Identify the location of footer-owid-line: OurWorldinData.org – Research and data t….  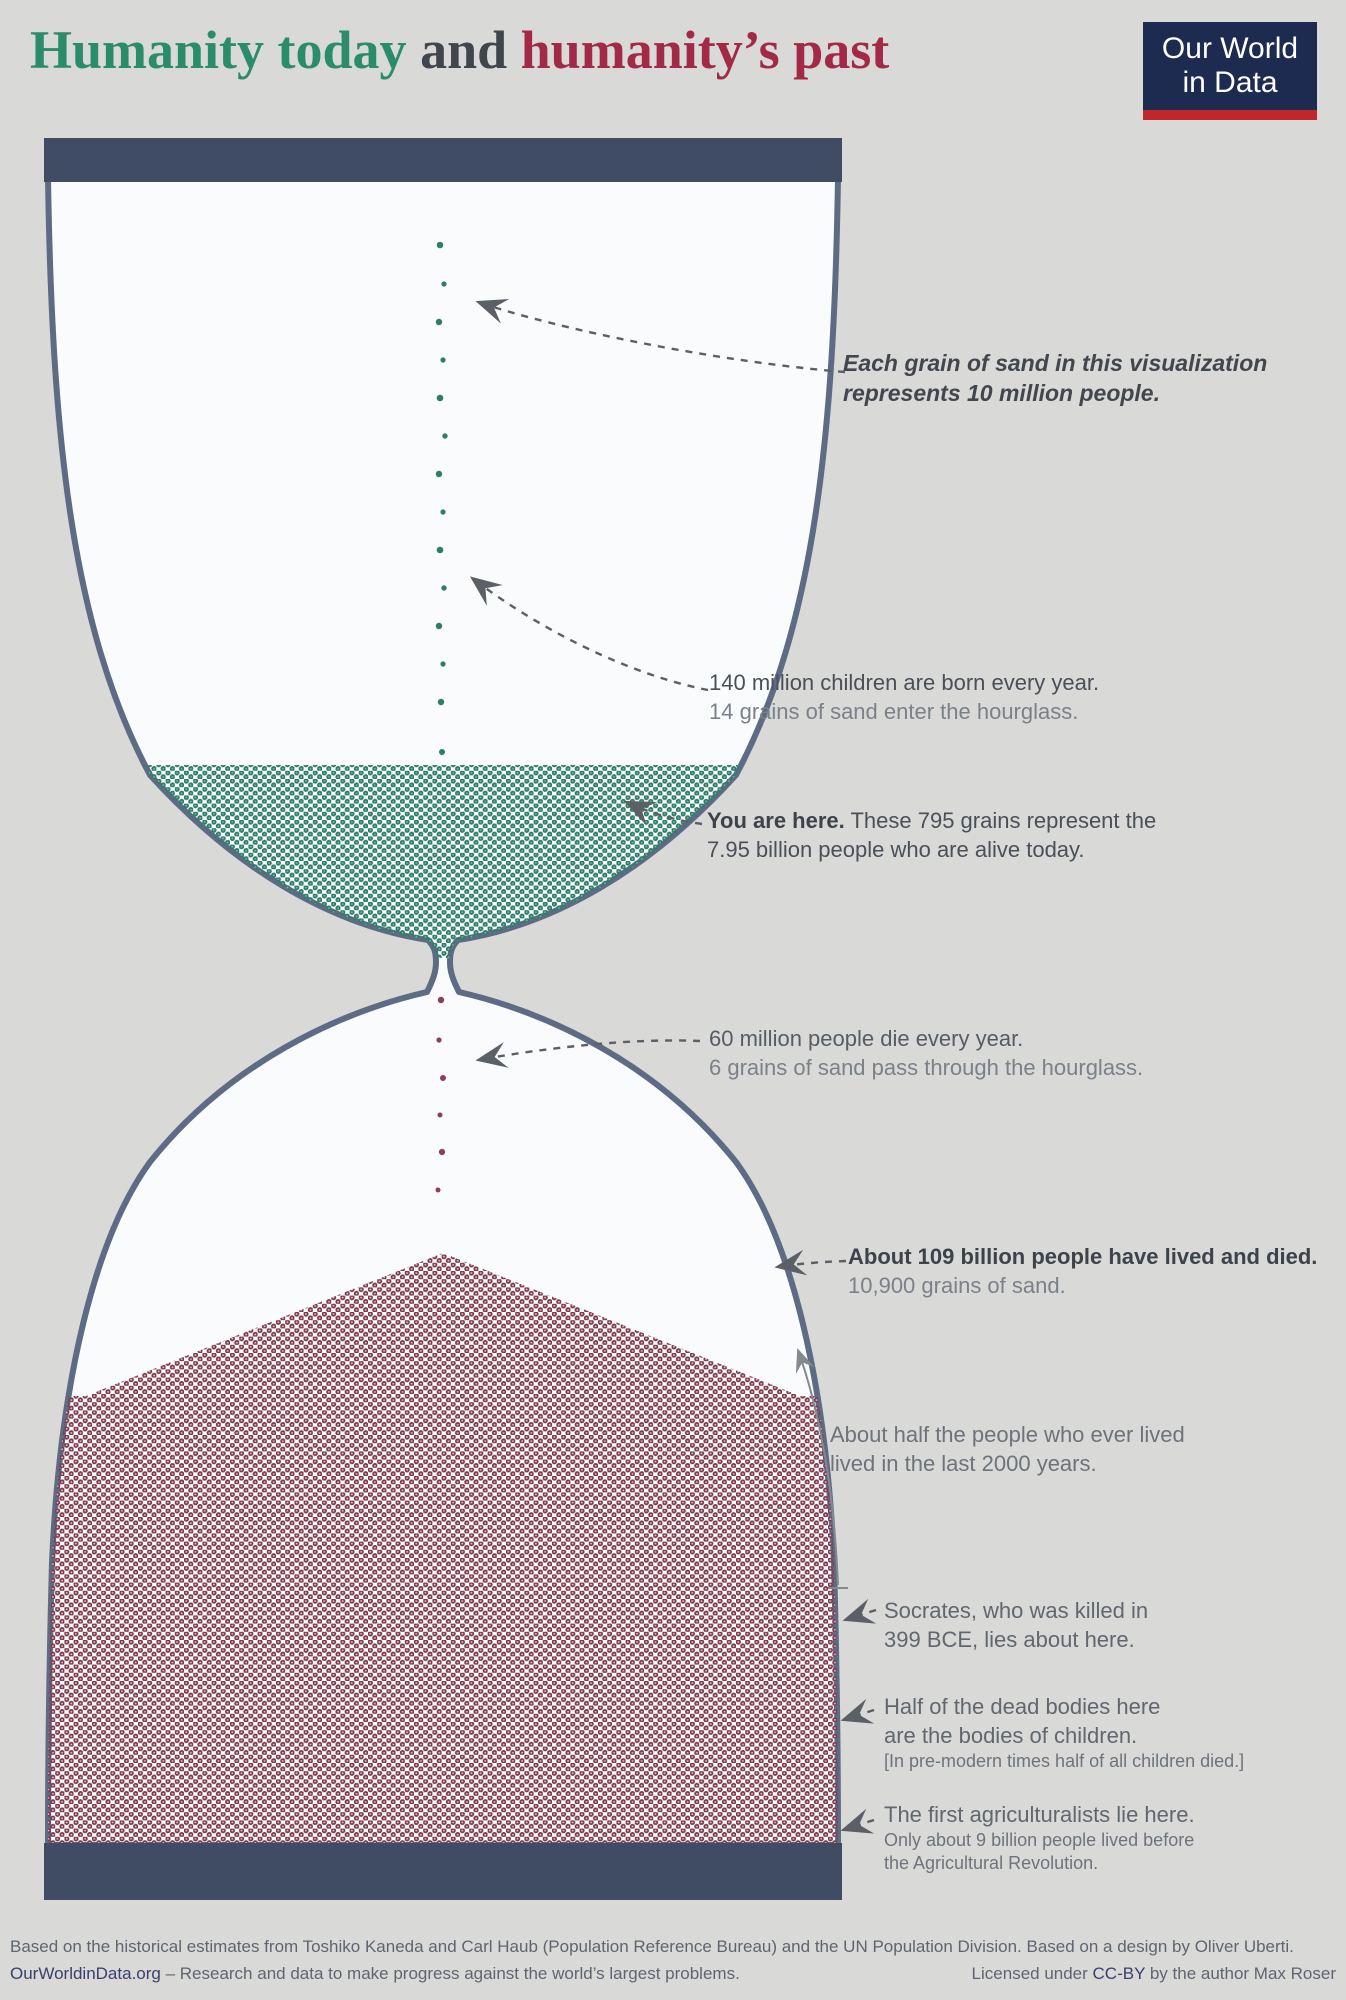
(375, 1974).